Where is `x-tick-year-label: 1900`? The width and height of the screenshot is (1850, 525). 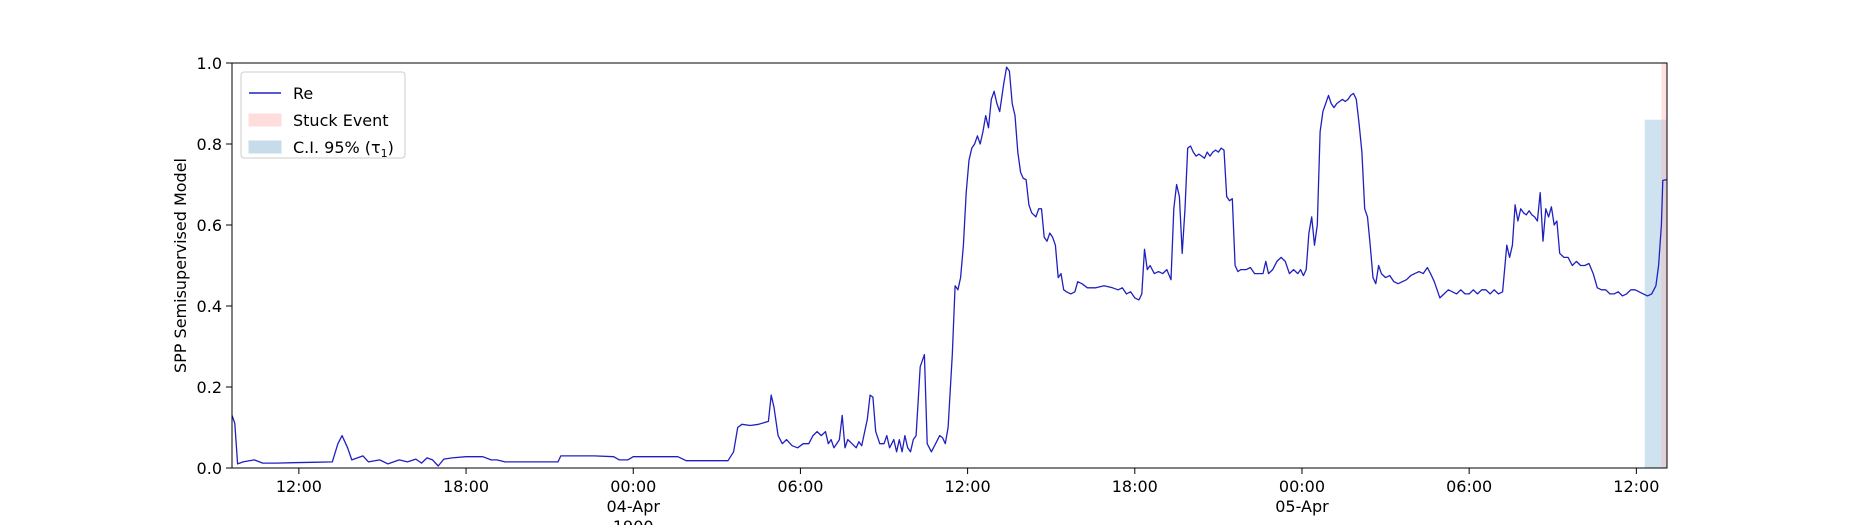
x-tick-year-label: 1900 is located at coordinates (633, 521).